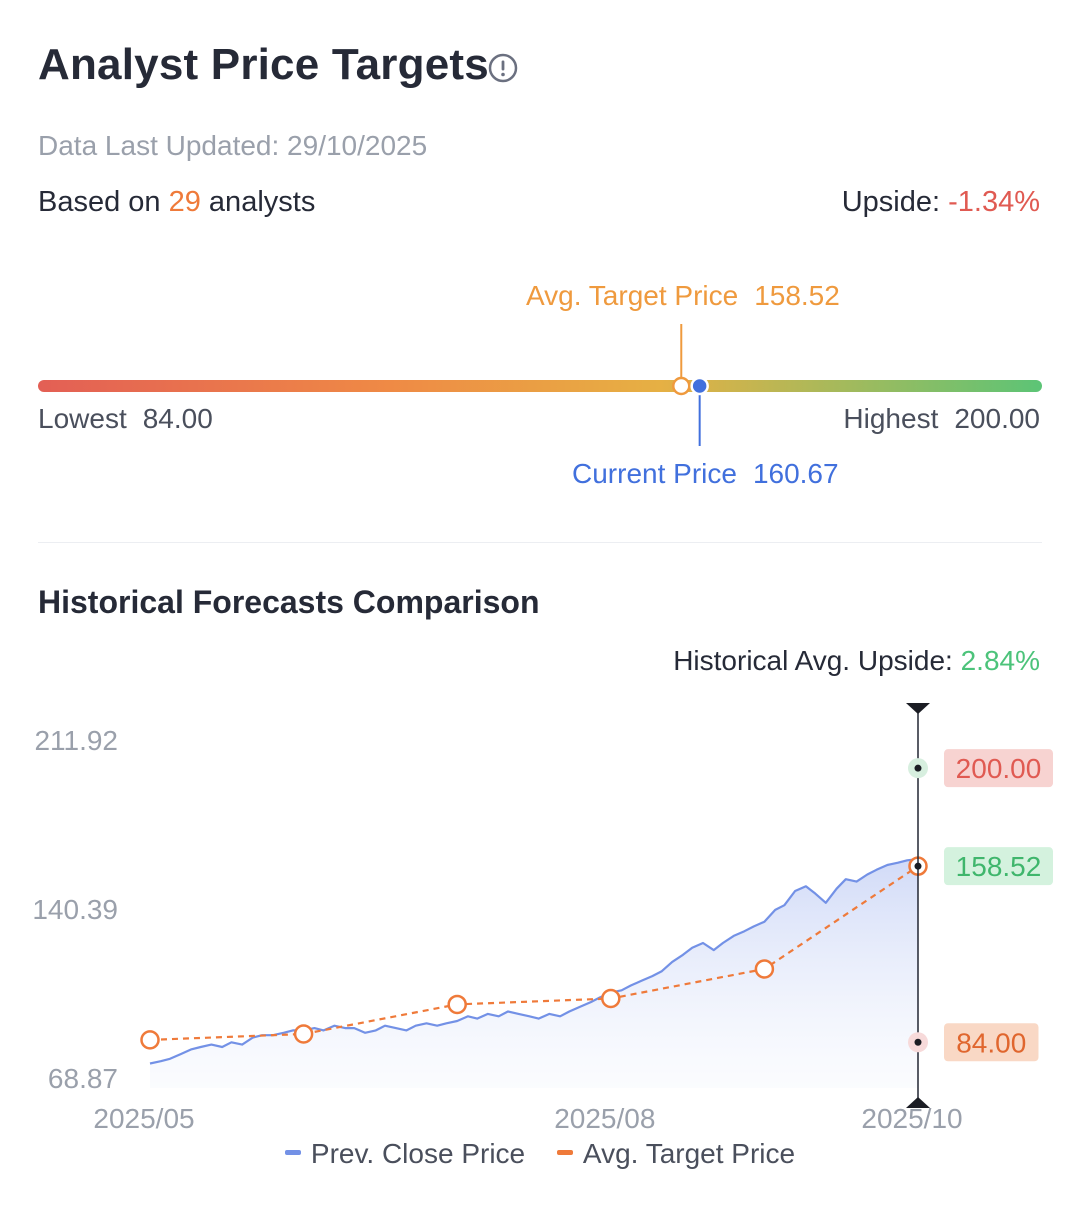 The height and width of the screenshot is (1211, 1080). Describe the element at coordinates (817, 660) in the screenshot. I see `historical-upside-label: Historical Avg. Upside:` at that location.